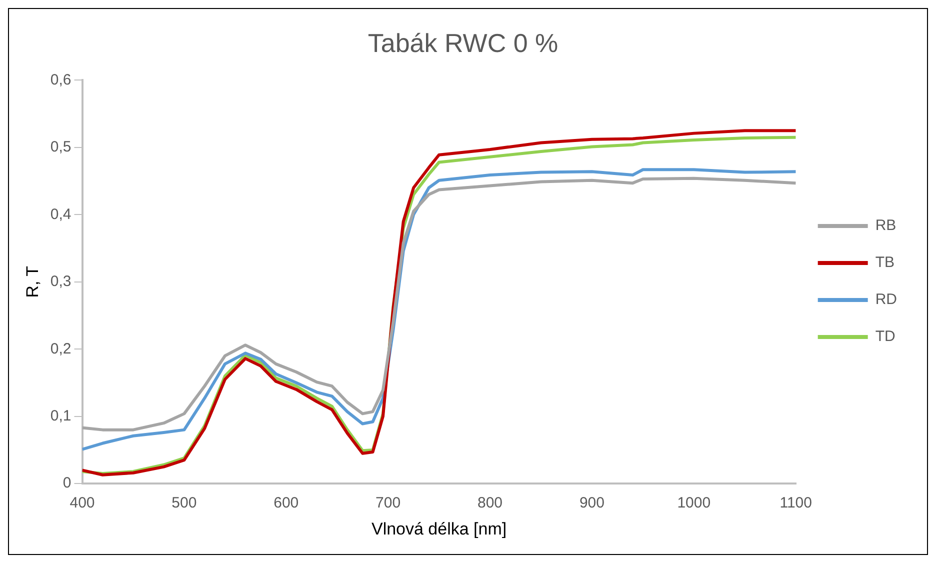 The height and width of the screenshot is (563, 936). Describe the element at coordinates (694, 503) in the screenshot. I see `x-tick-label: 1000` at that location.